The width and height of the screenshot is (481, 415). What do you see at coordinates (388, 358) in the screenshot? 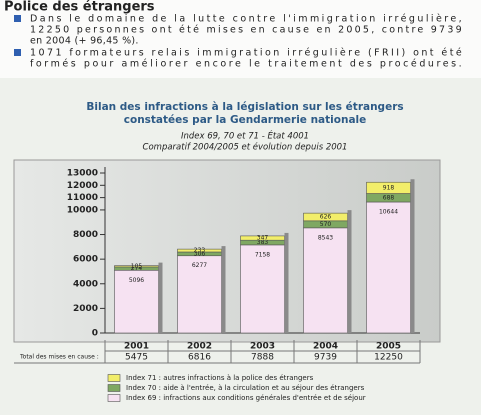
I see `total-value: 12250` at bounding box center [388, 358].